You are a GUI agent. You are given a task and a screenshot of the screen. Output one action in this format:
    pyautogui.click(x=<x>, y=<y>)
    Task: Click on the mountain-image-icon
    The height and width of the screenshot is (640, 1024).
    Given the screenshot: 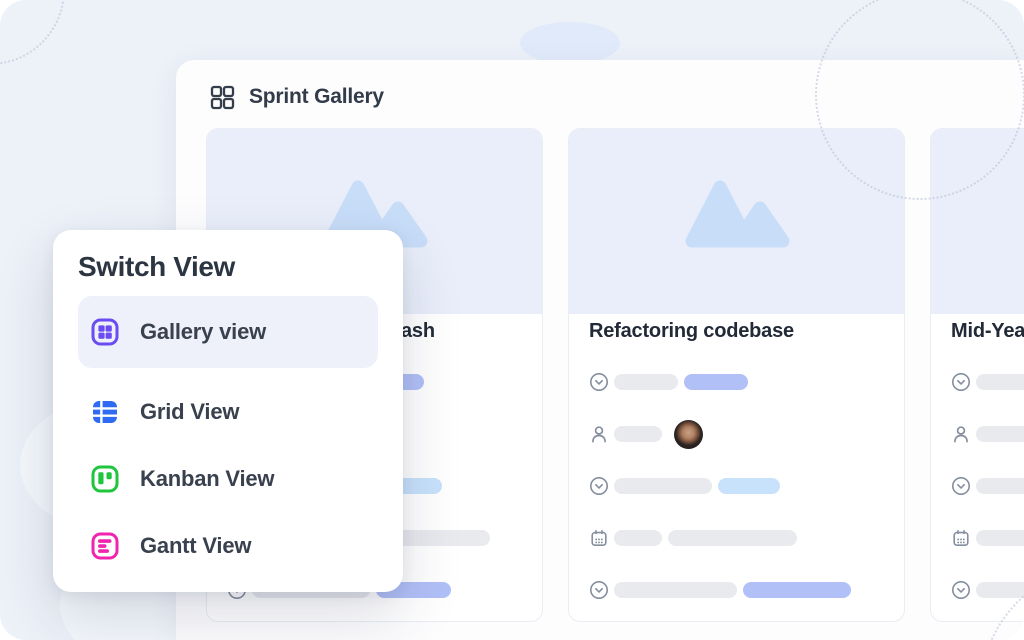 What is the action you would take?
    pyautogui.click(x=737, y=221)
    